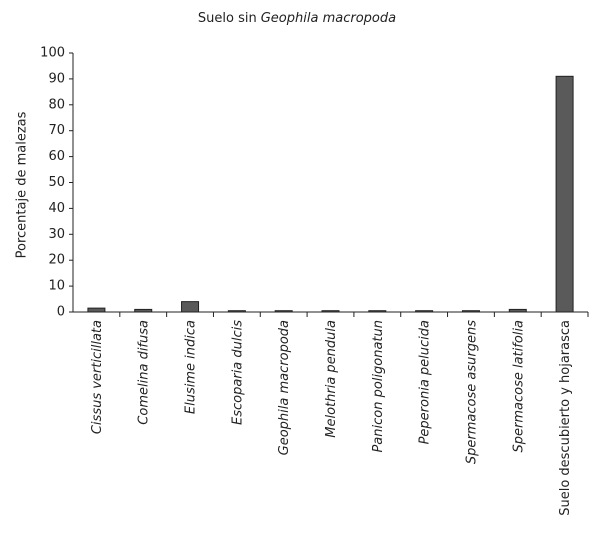  What do you see at coordinates (425, 382) in the screenshot?
I see `x-tick-label: Peperonia pelucida` at bounding box center [425, 382].